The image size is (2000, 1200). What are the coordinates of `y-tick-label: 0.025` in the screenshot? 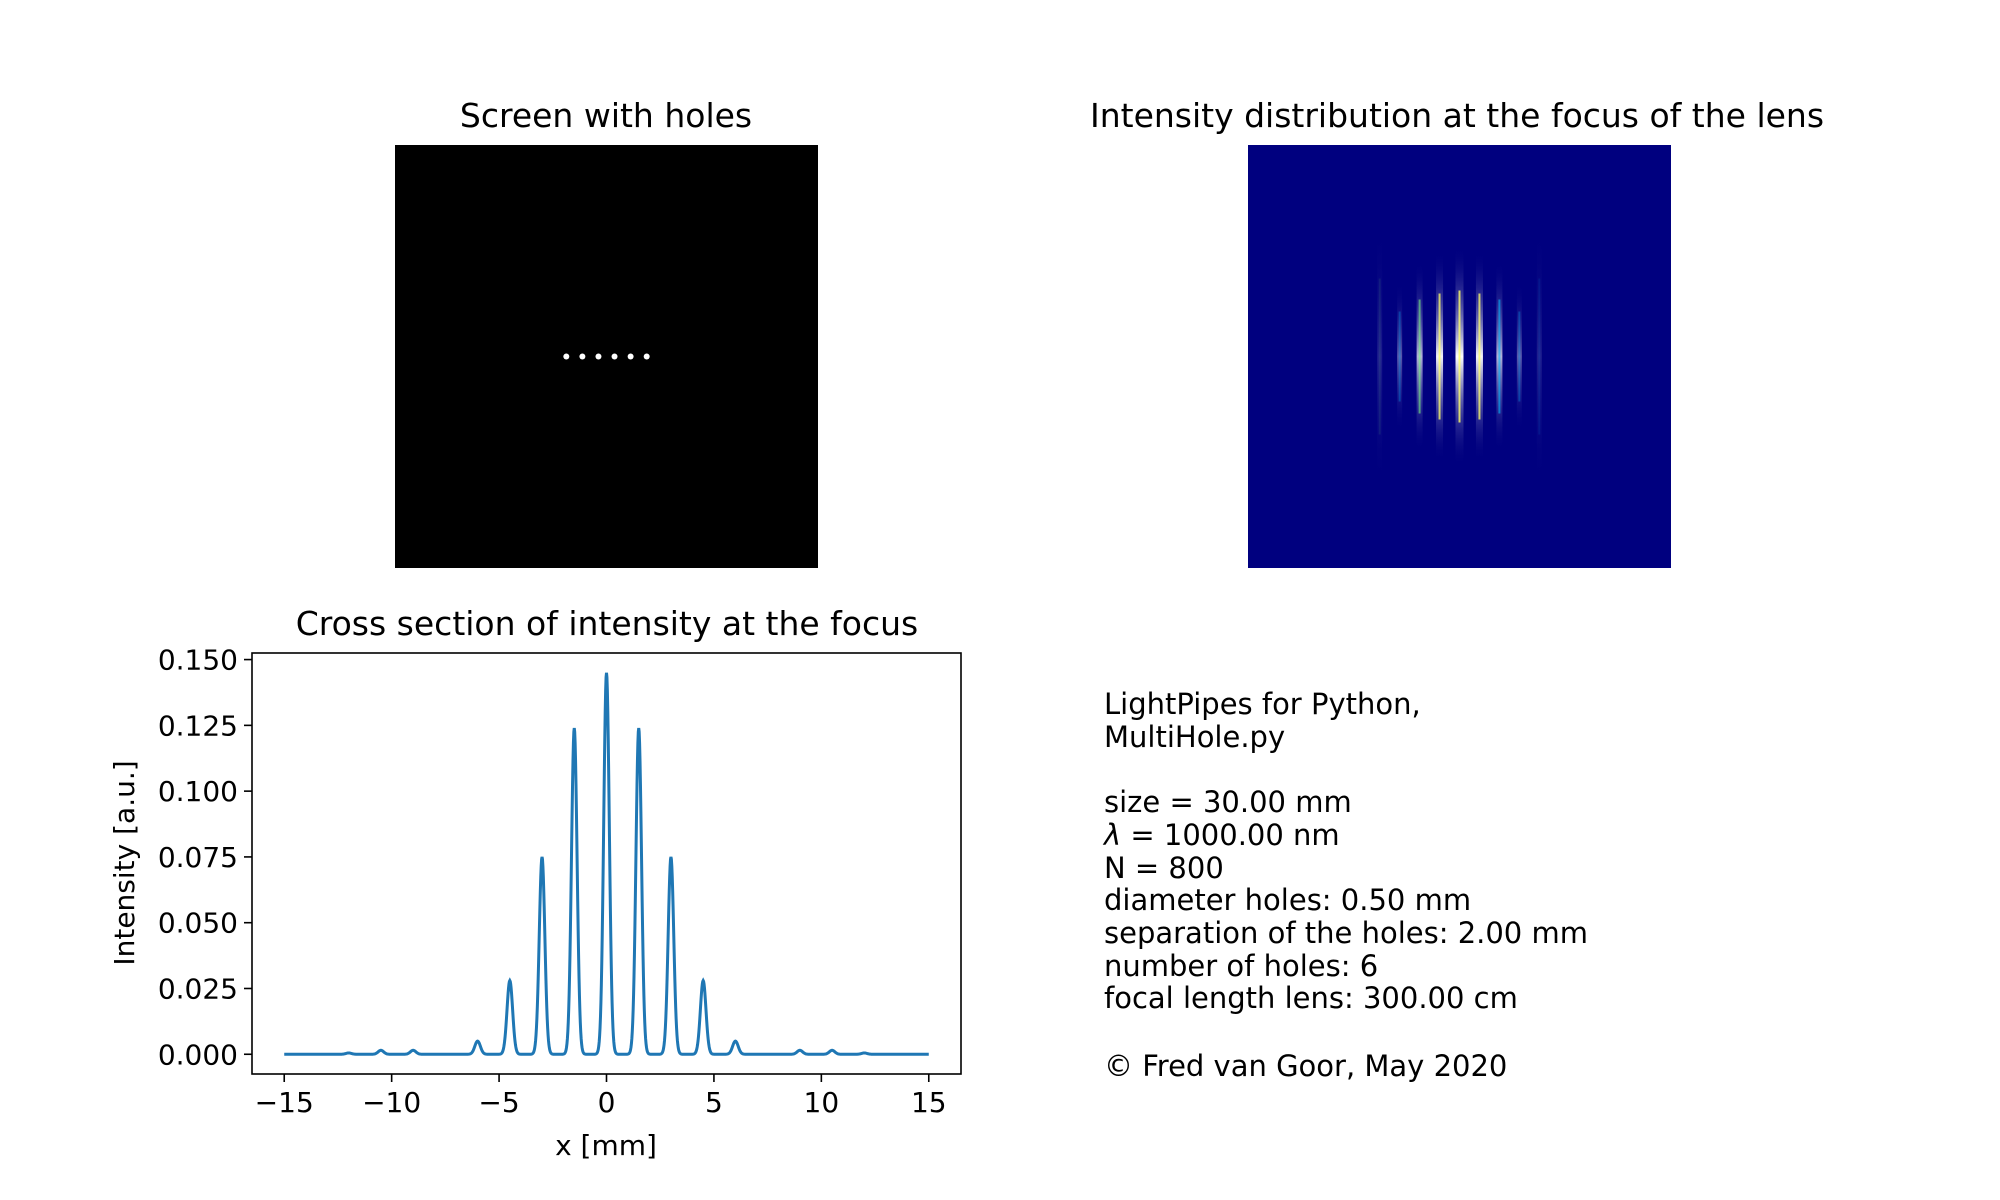 It's located at (198, 988).